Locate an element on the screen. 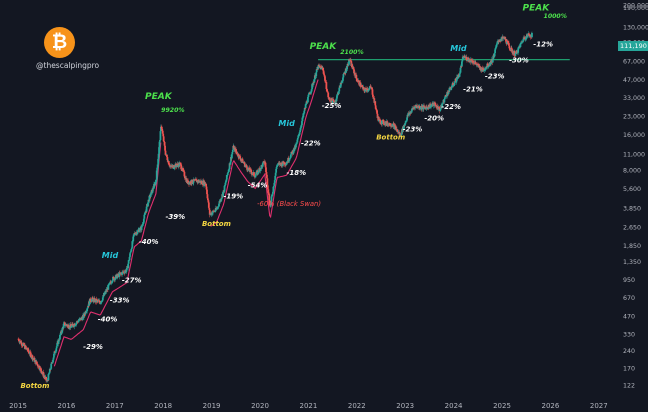 This screenshot has height=412, width=648. parabolic-trendline is located at coordinates (107, 254).